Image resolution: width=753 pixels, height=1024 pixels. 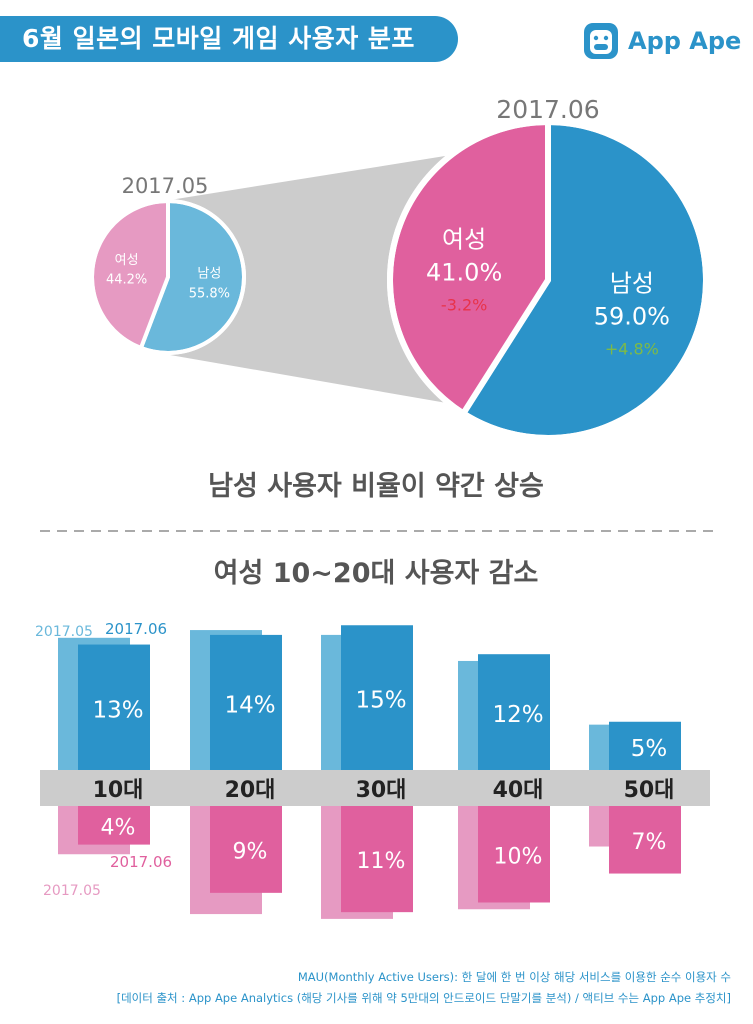 I want to click on pie-2017-05-label: 2017.05, so click(x=165, y=186).